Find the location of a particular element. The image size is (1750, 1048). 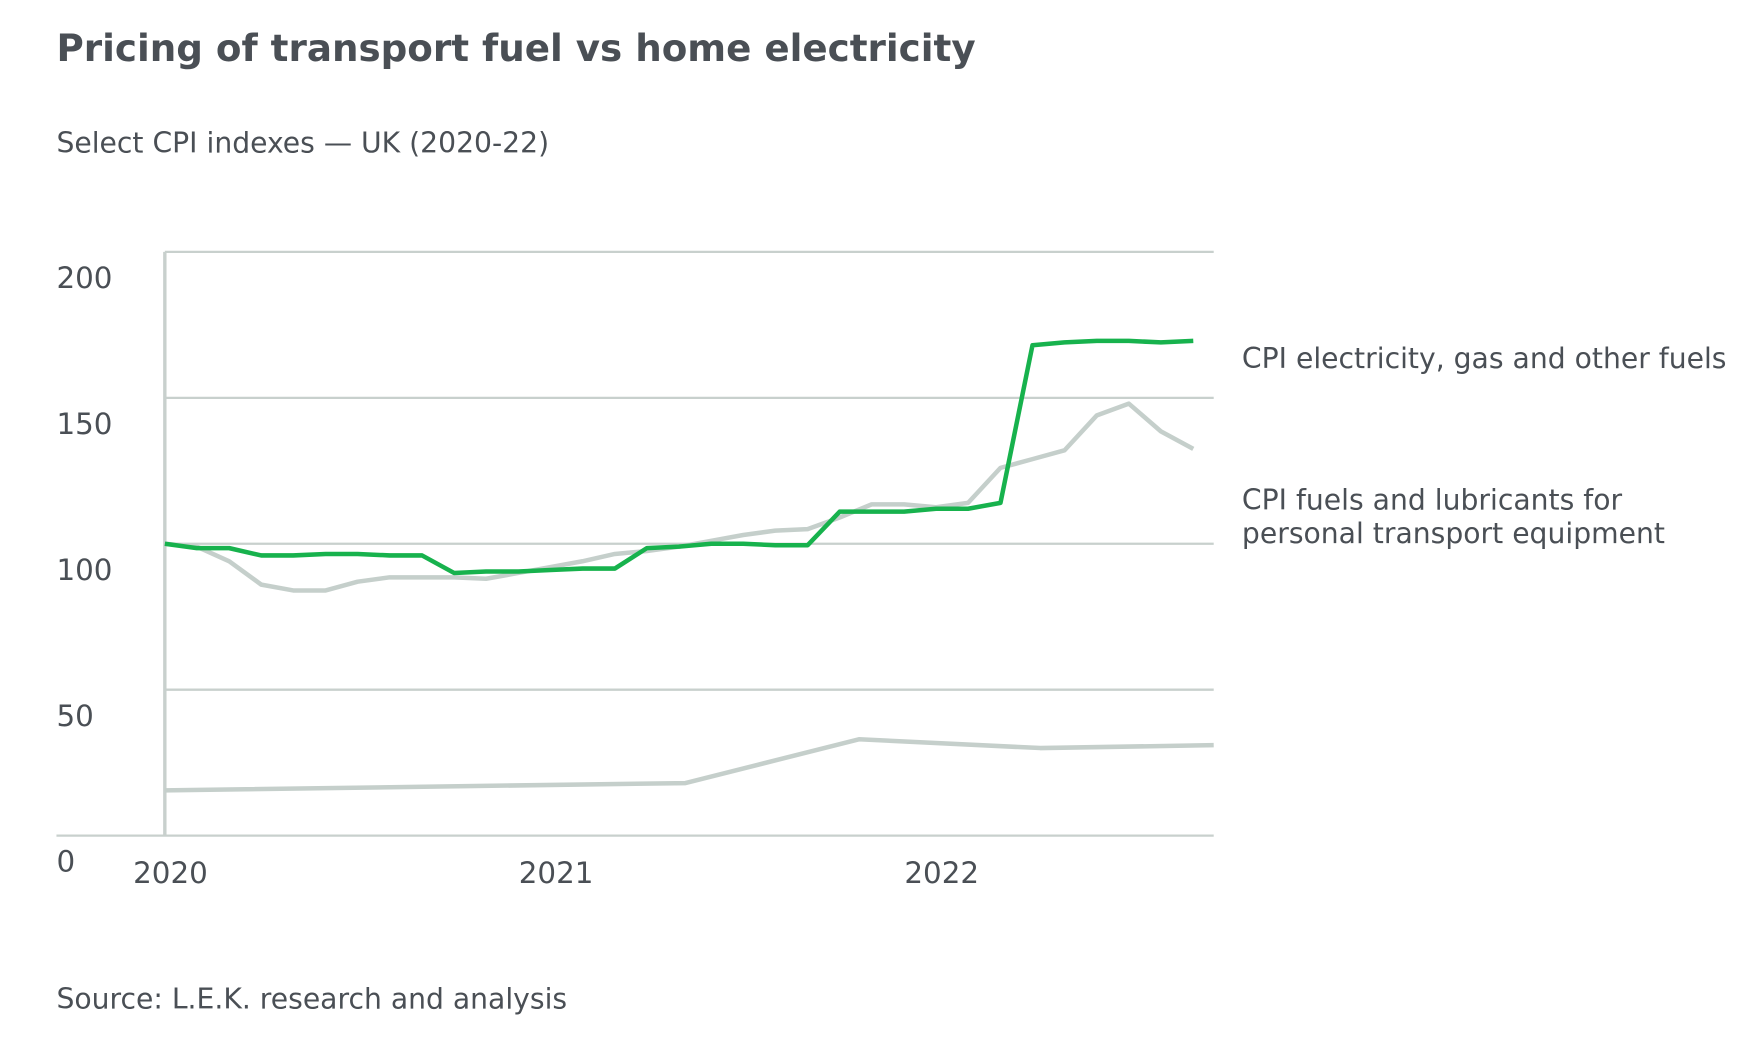

x-tick-label: 2022 is located at coordinates (941, 873).